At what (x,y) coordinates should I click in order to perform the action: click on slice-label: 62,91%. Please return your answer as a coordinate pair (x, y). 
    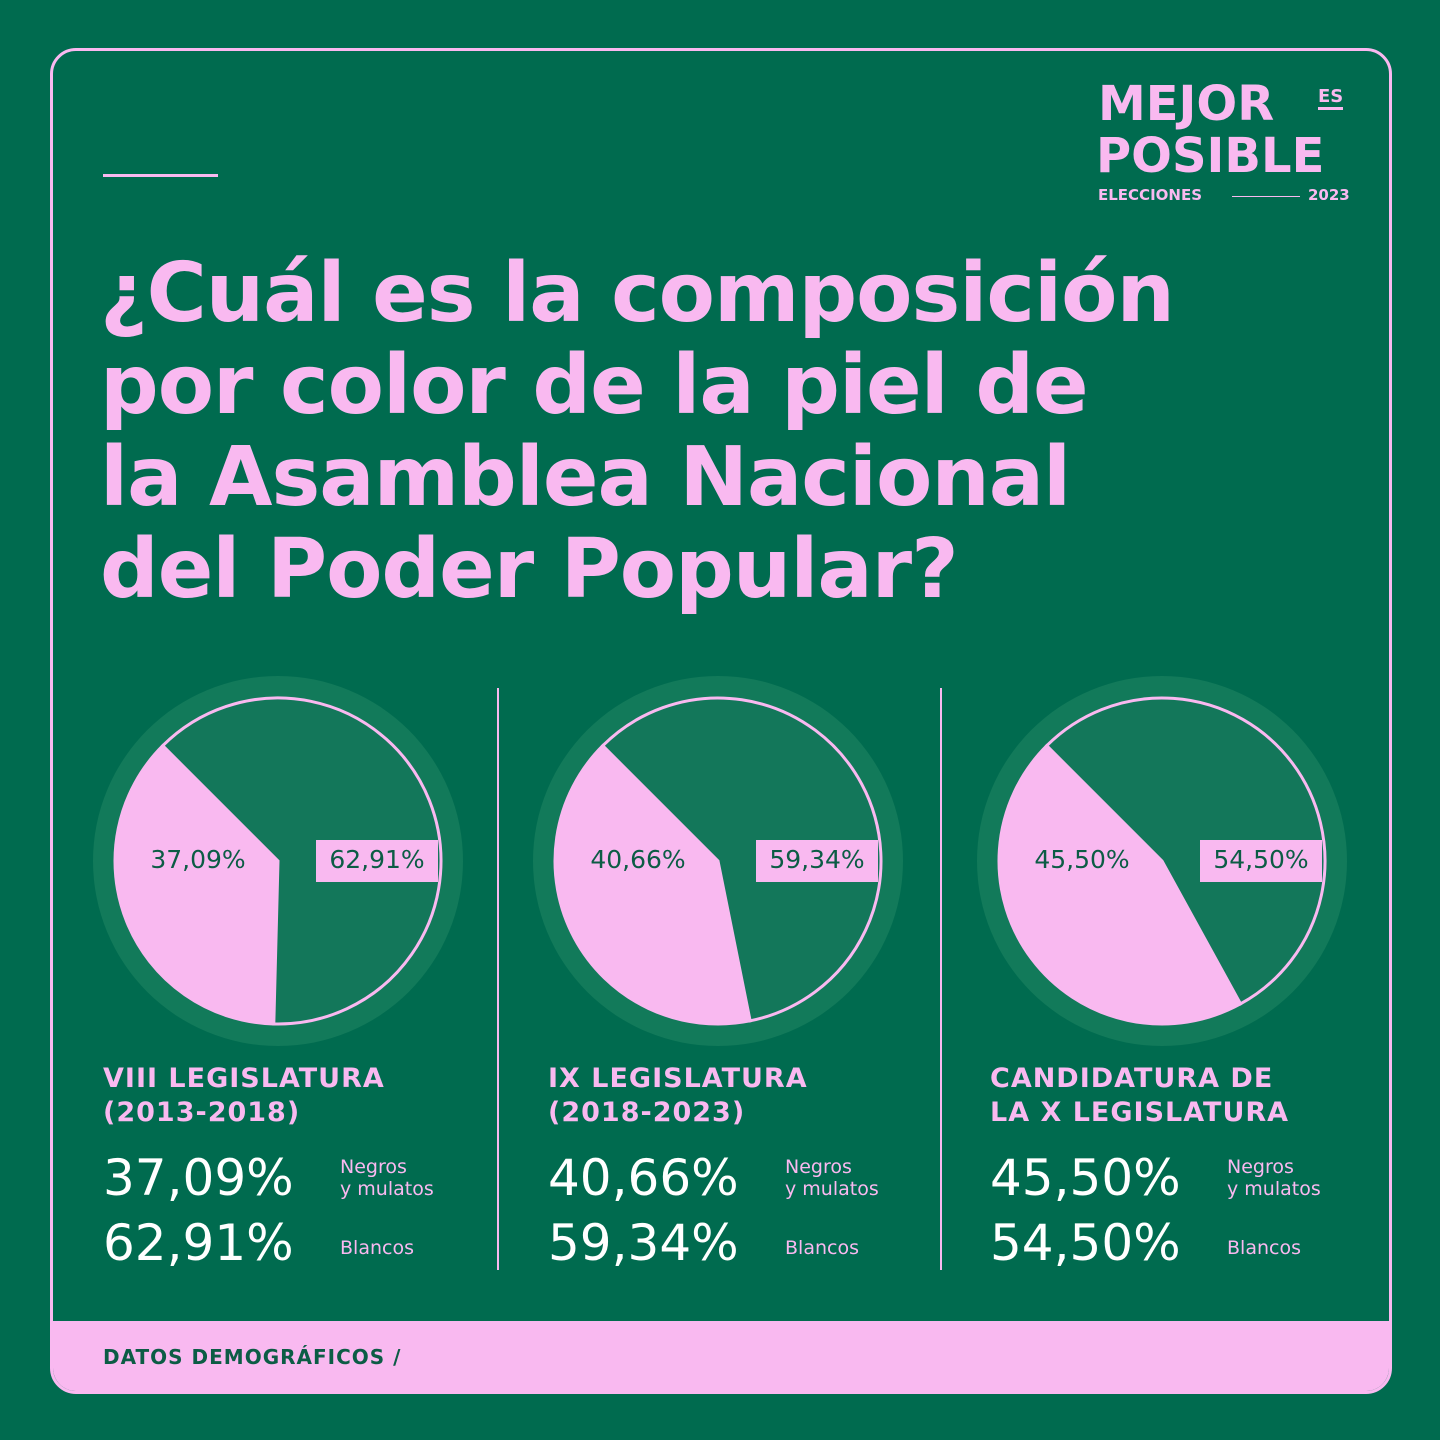
    Looking at the image, I should click on (376, 859).